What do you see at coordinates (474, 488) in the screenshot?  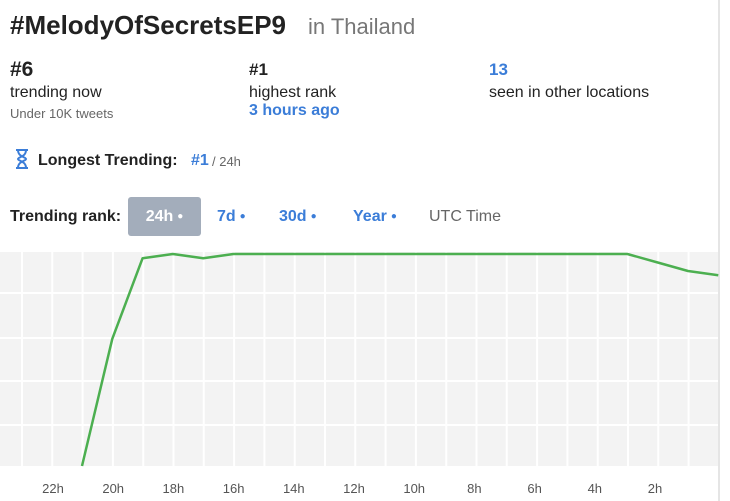 I see `x-tick-label: 8h` at bounding box center [474, 488].